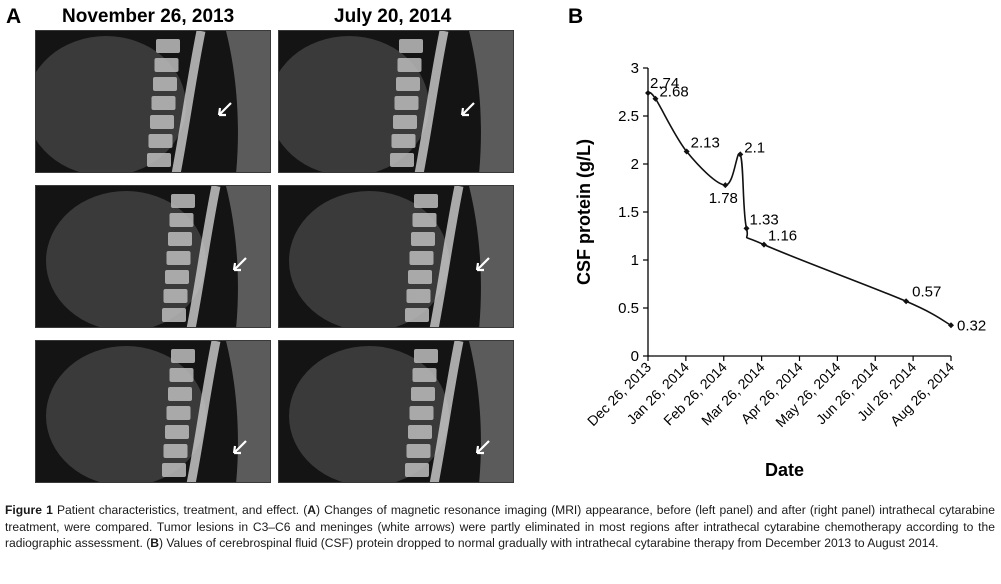  Describe the element at coordinates (393, 16) in the screenshot. I see `after-date-heading: July 20, 2014` at that location.